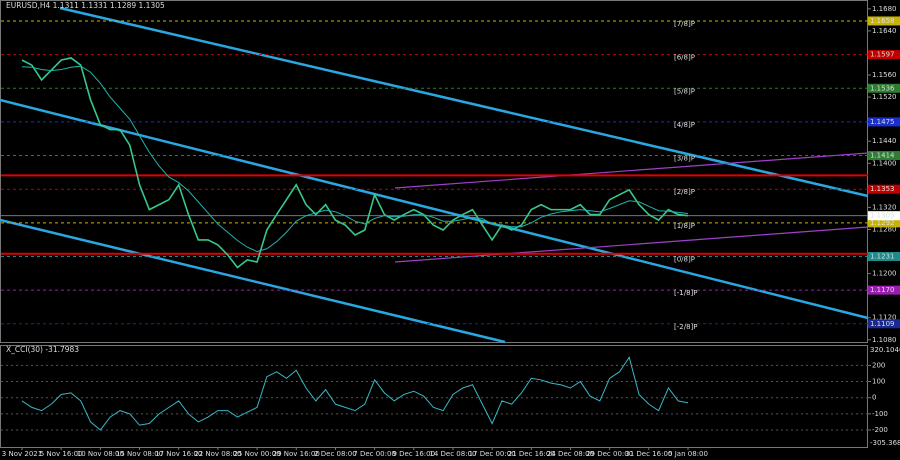 The image size is (900, 460). What do you see at coordinates (296, 454) in the screenshot?
I see `x-tick-label: 29 Nov 16:00` at bounding box center [296, 454].